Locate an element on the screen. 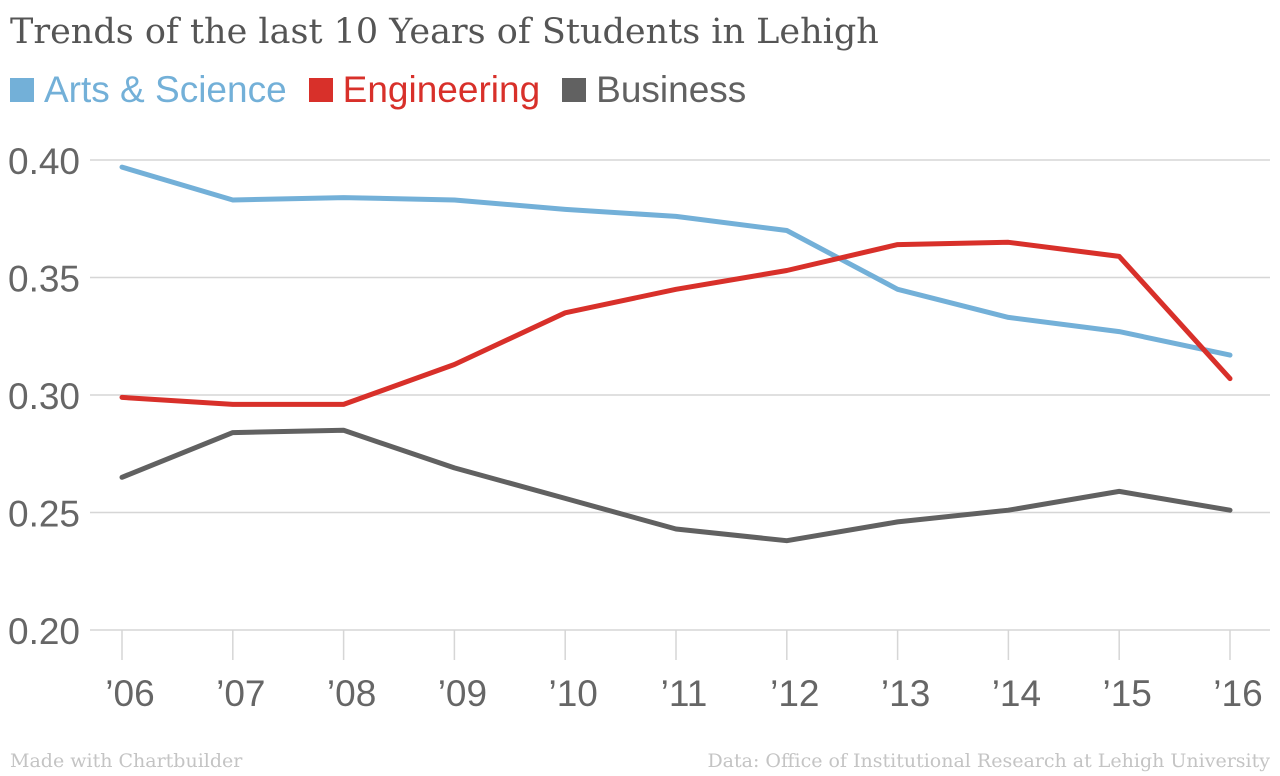 The width and height of the screenshot is (1280, 776). x-tick-label-9: ’15 is located at coordinates (1127, 693).